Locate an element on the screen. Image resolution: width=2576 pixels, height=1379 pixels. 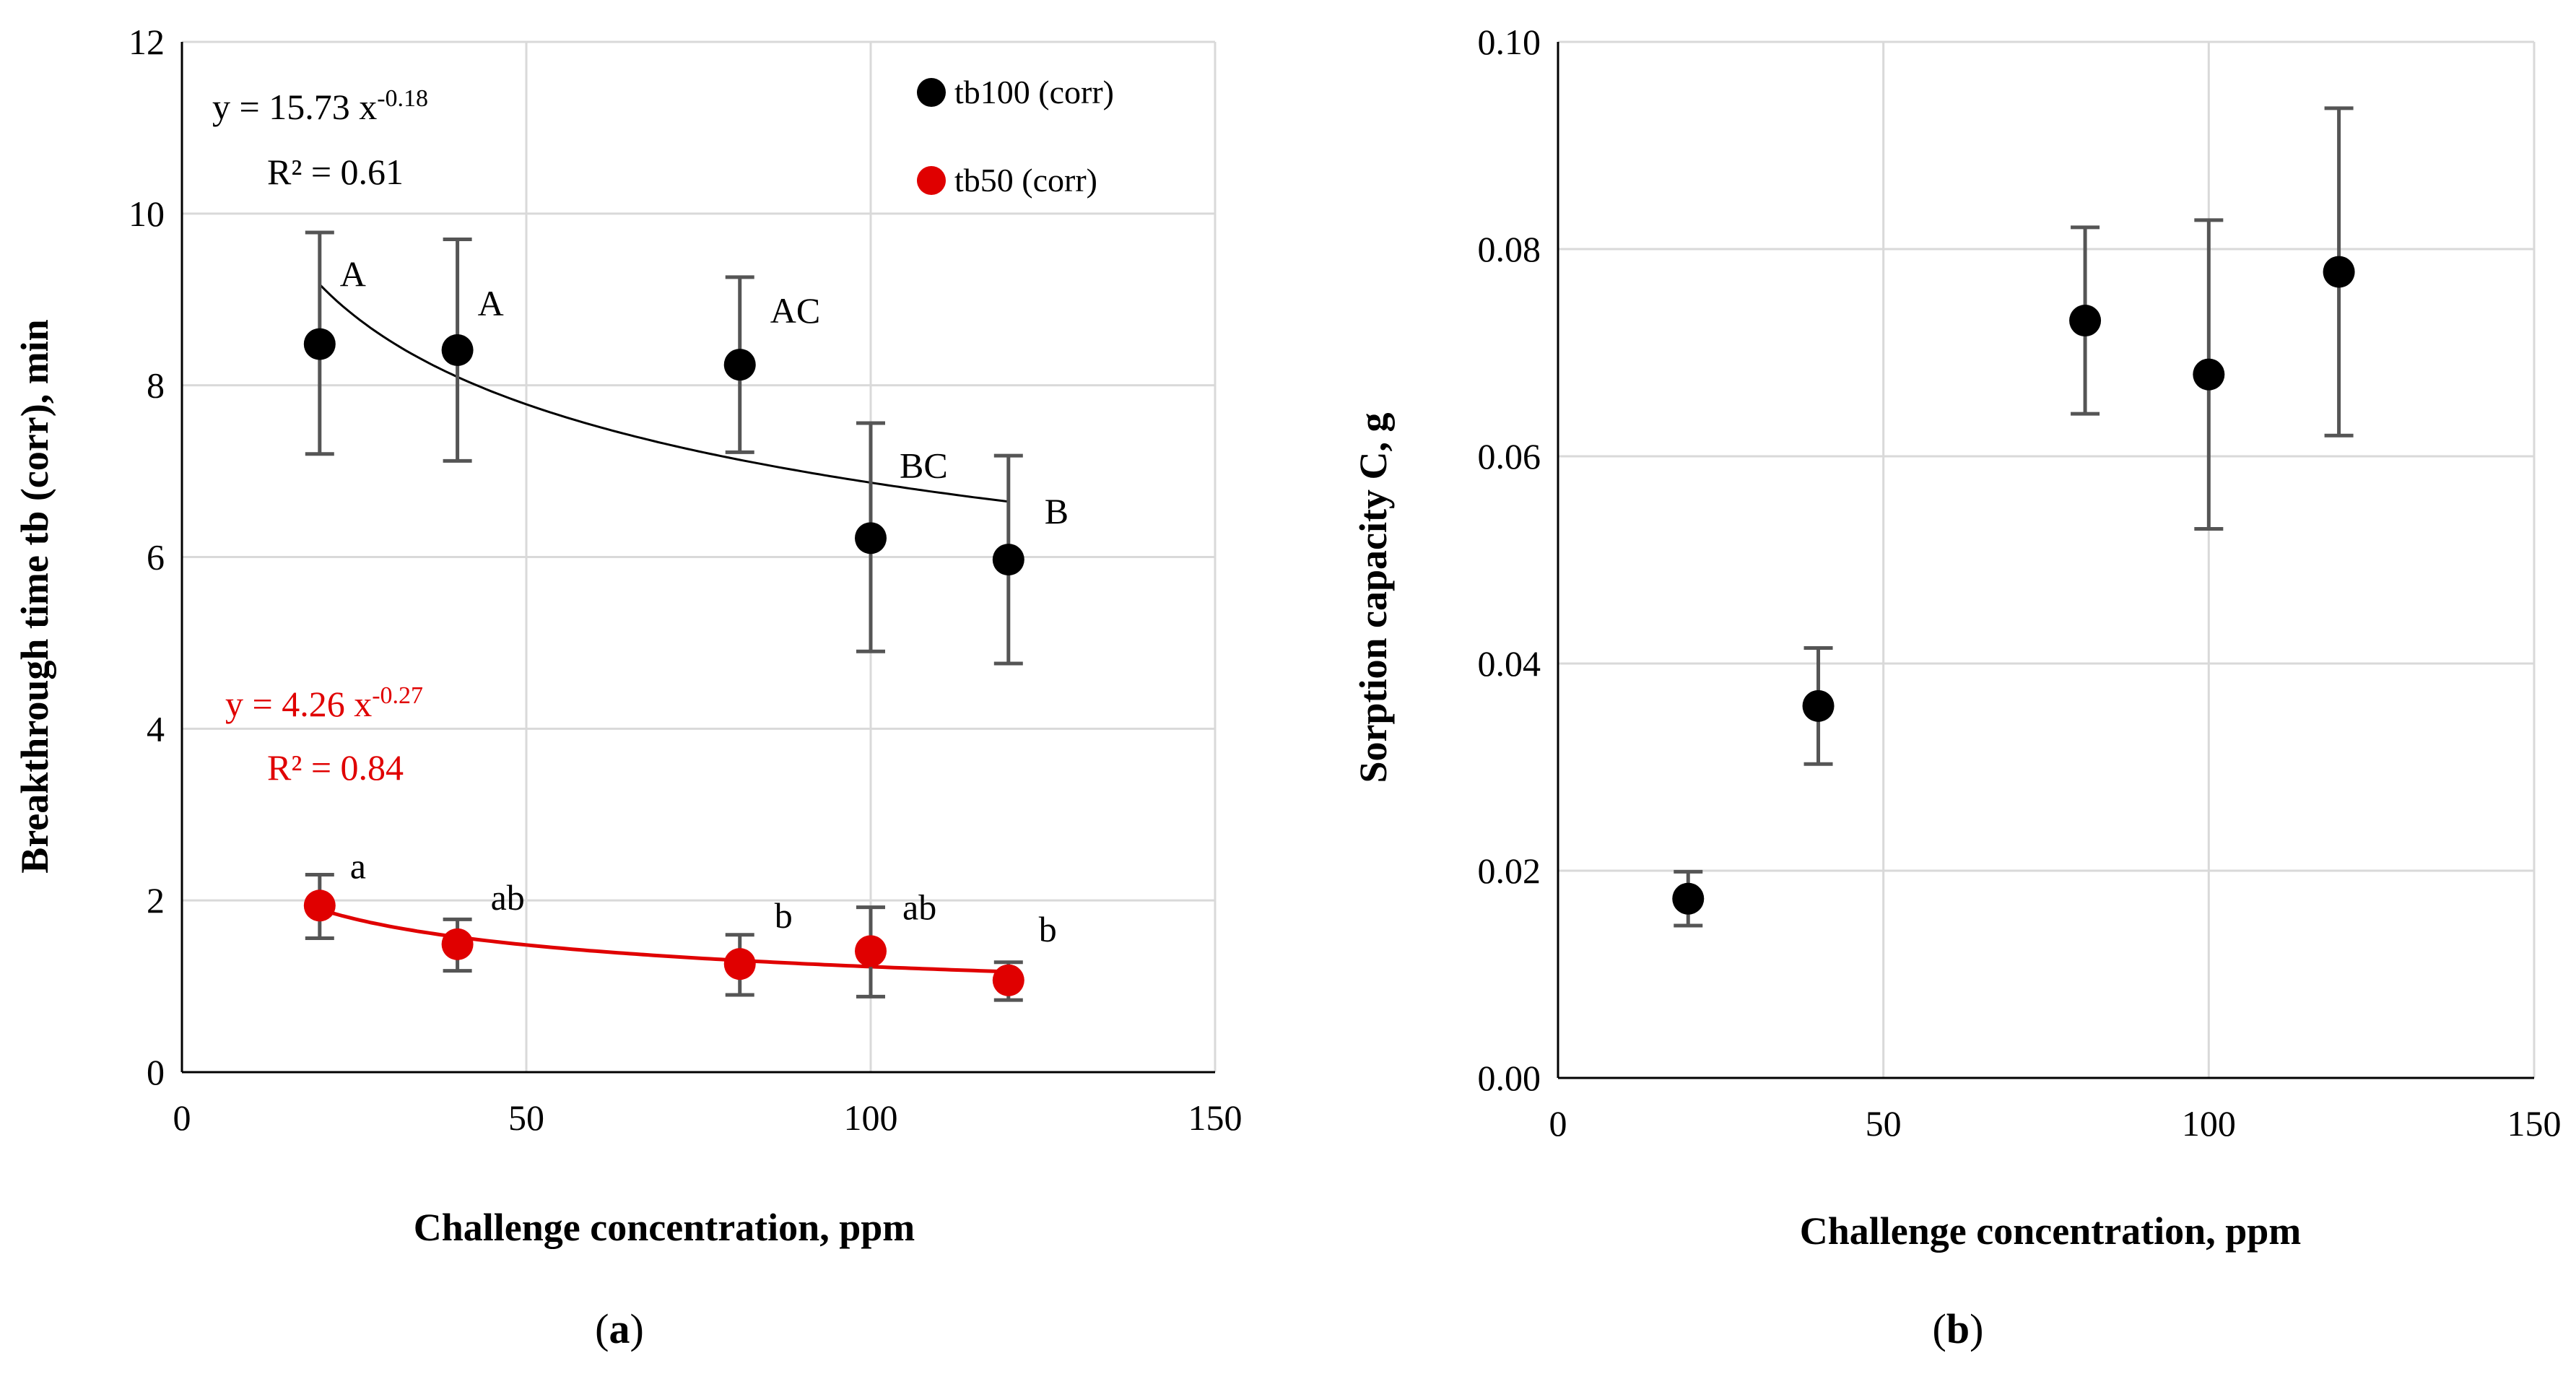
panel-a-significance-letters: A A AC BC Ba ab b ab b is located at coordinates (704, 601).